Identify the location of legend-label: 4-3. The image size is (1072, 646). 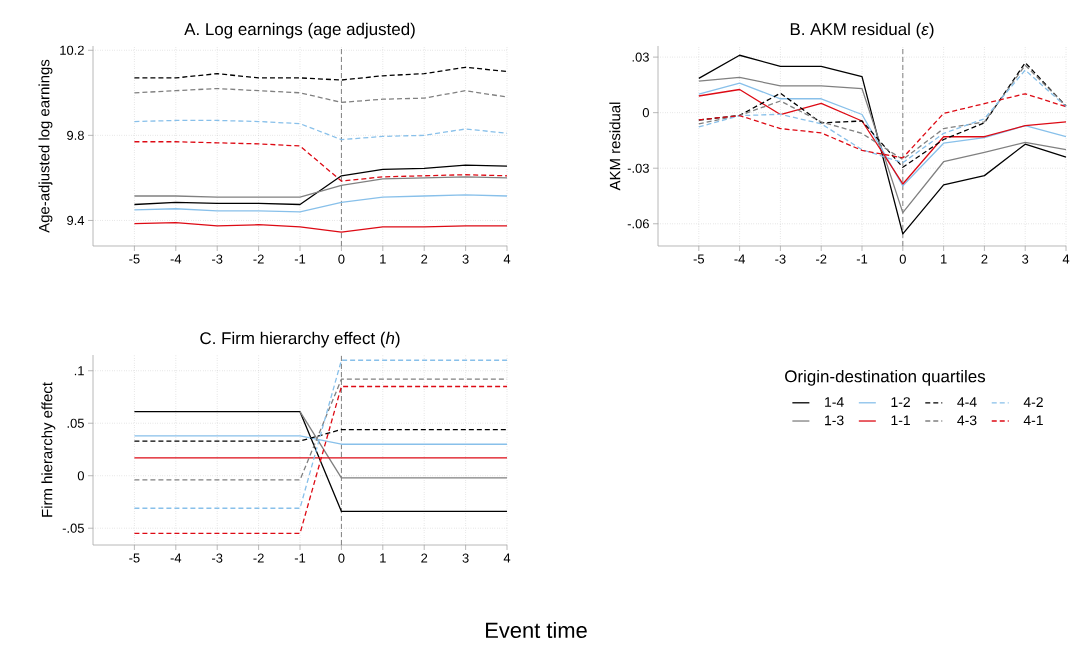
(967, 420).